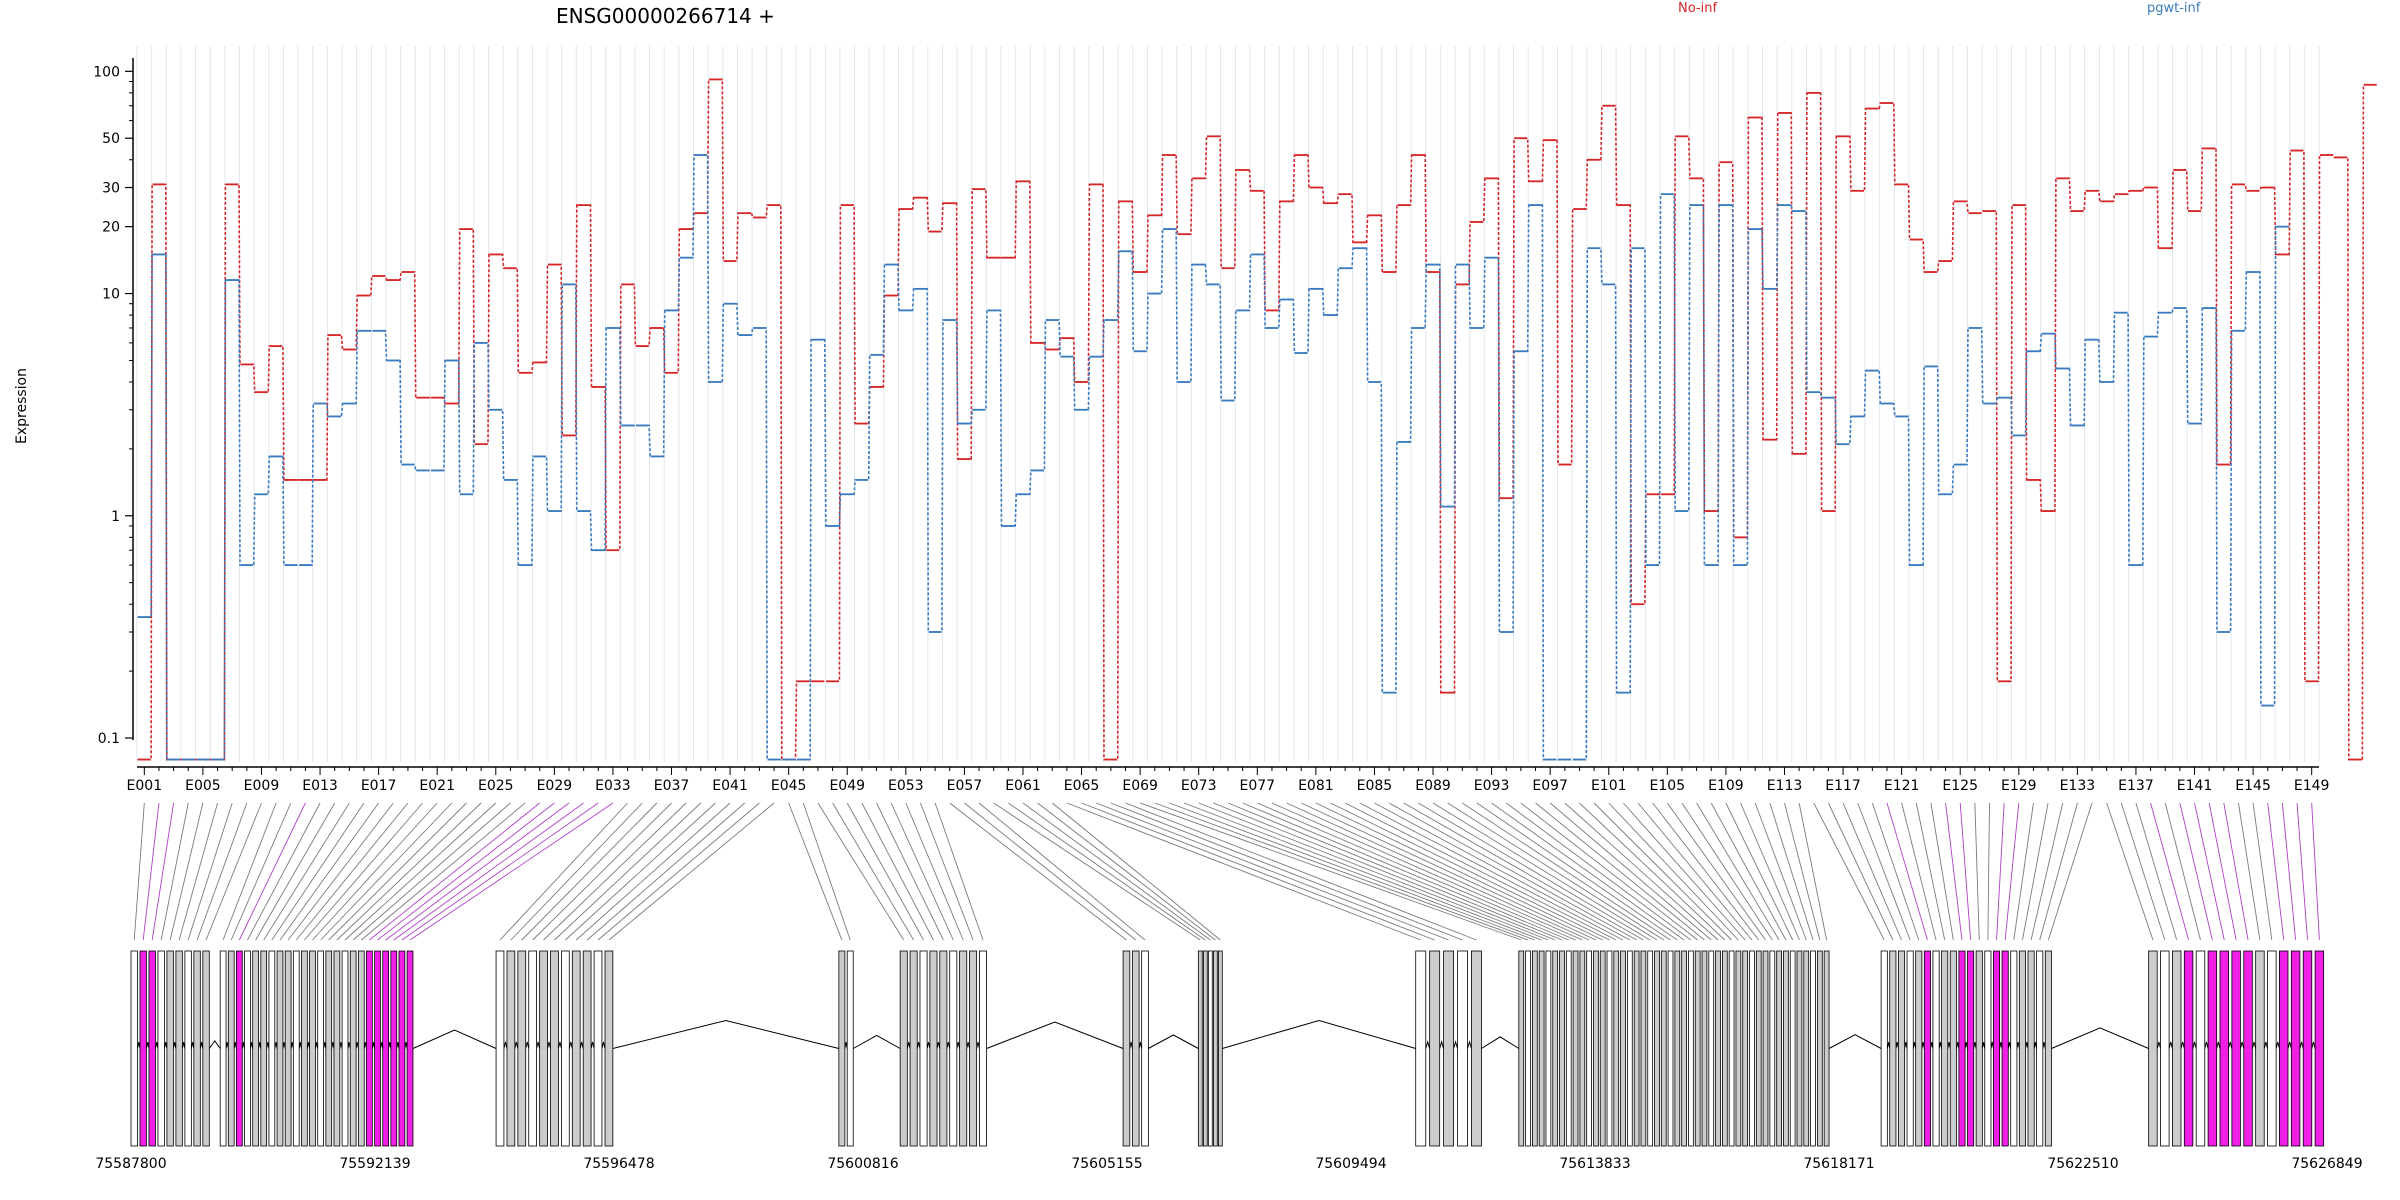 The image size is (2400, 1200). Describe the element at coordinates (1726, 786) in the screenshot. I see `x-tick-label: E109` at that location.